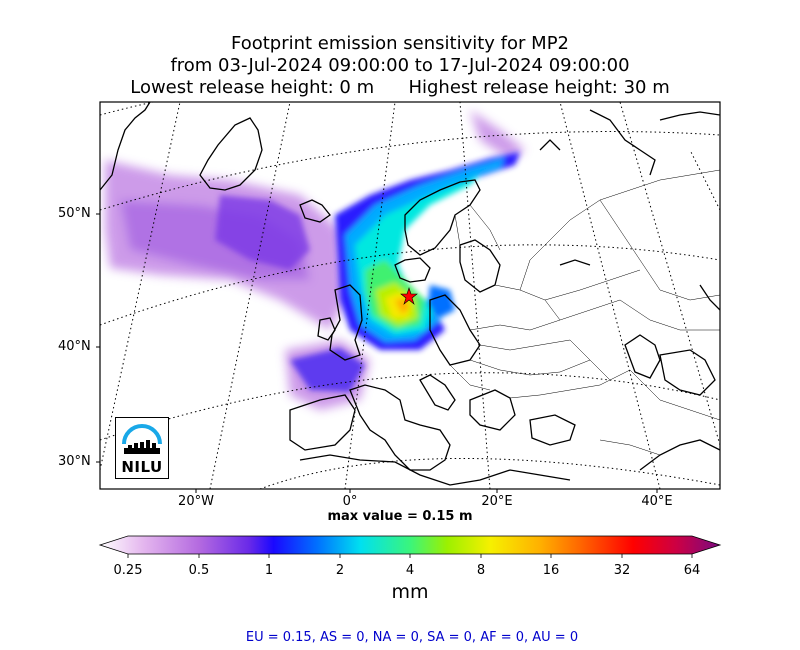  Describe the element at coordinates (74, 213) in the screenshot. I see `lat-label-50n: 50°N` at that location.